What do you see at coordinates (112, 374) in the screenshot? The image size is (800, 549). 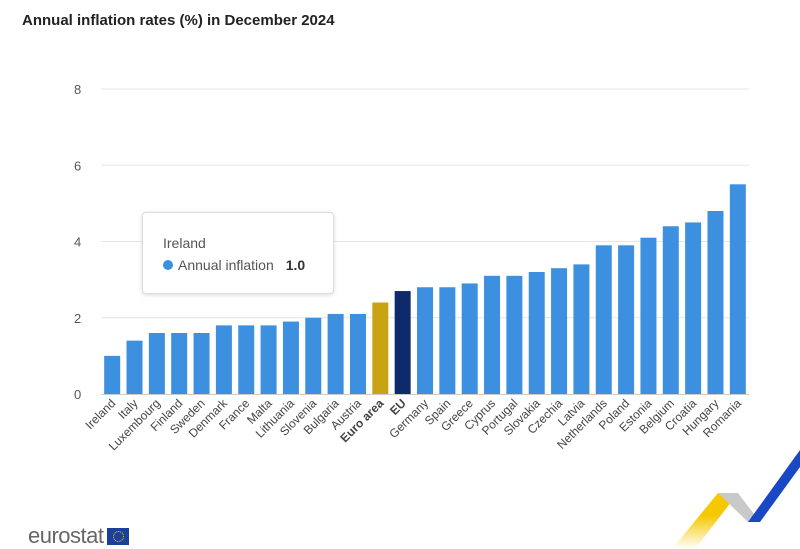 I see `bar-ireland` at bounding box center [112, 374].